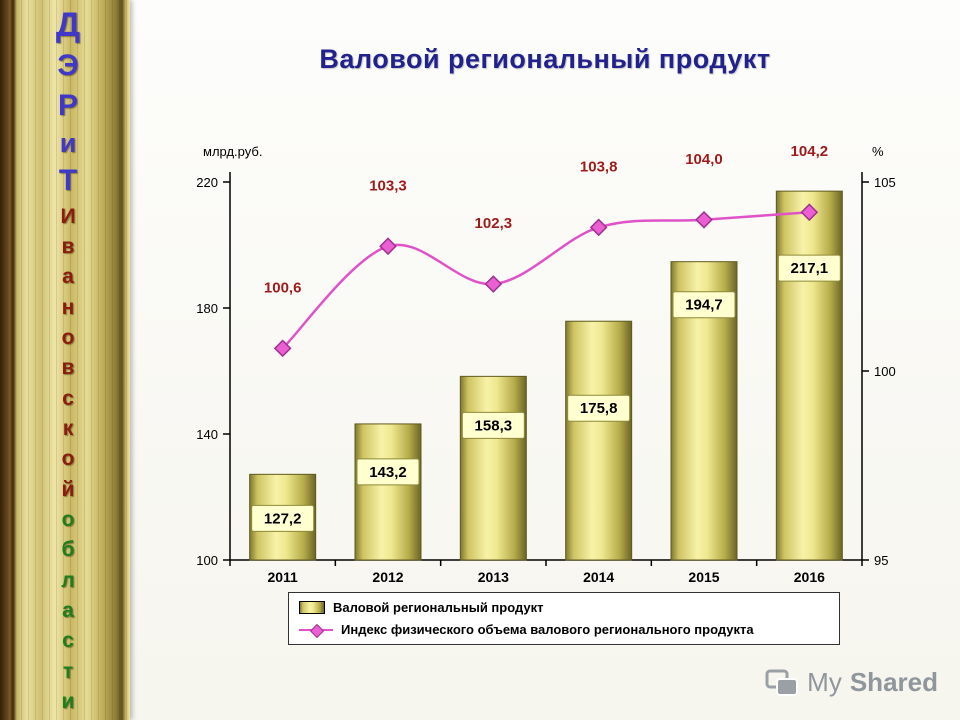  I want to click on legend-item-bars: Валовой региональный продукт, so click(564, 607).